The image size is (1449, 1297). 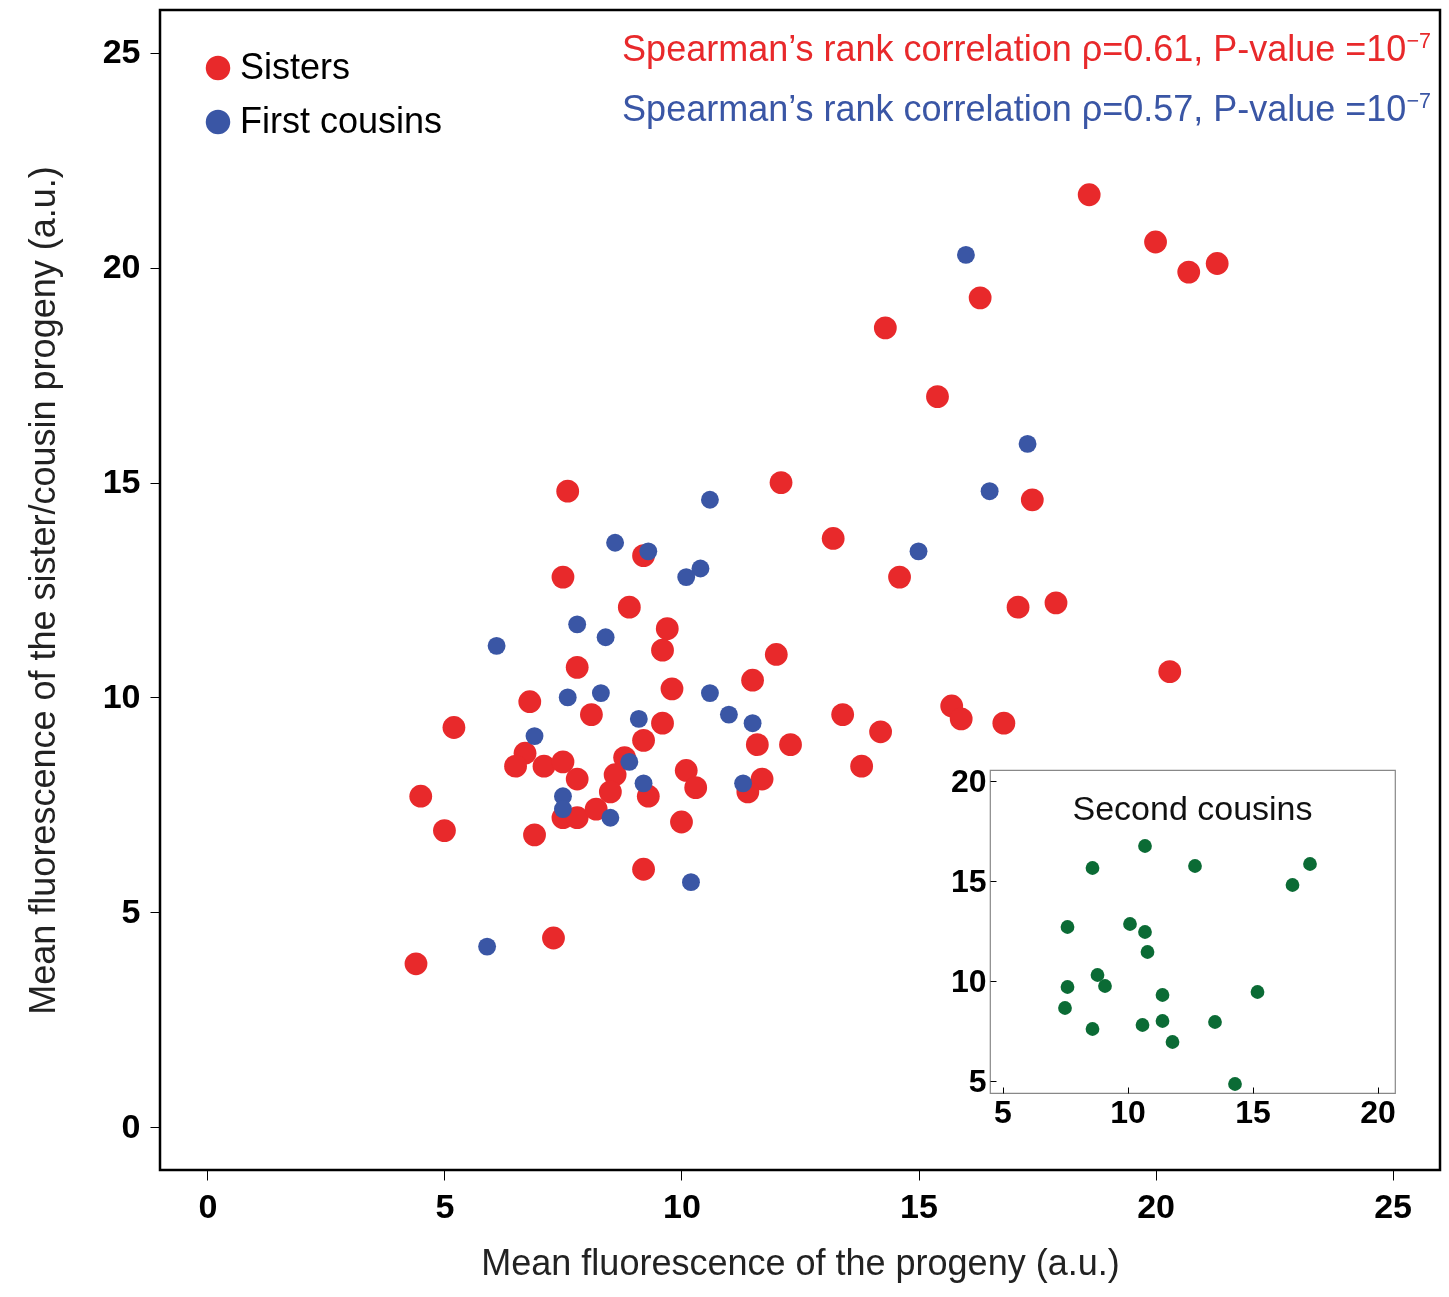 I want to click on x-axis-title: Mean fluorescence of the progeny (a.u.), so click(x=800, y=1262).